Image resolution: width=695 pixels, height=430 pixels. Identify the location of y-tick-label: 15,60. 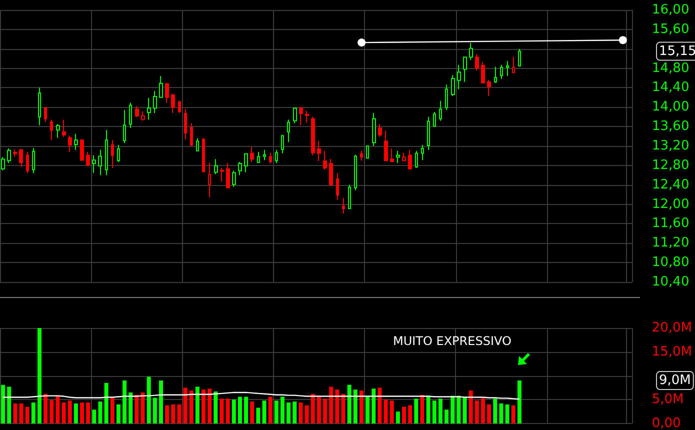
(671, 29).